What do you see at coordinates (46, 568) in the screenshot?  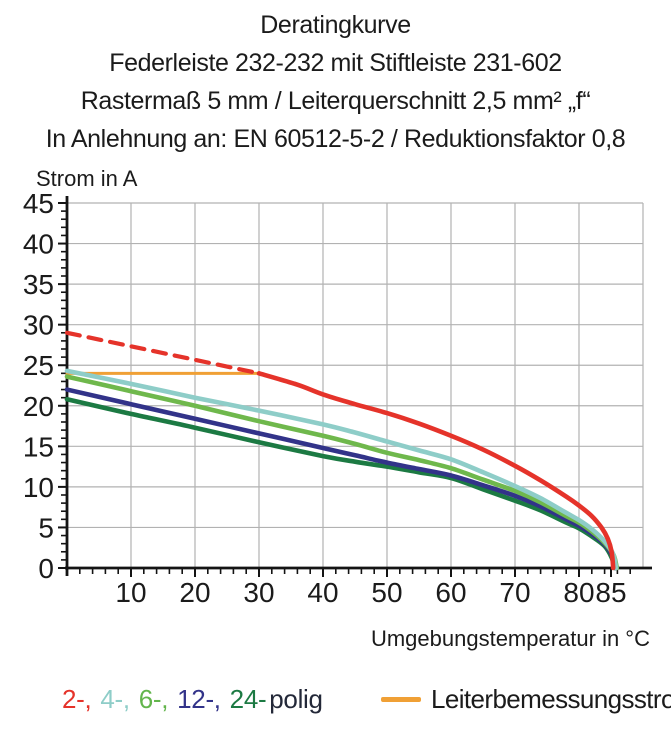 I see `y-tick-label: 0` at bounding box center [46, 568].